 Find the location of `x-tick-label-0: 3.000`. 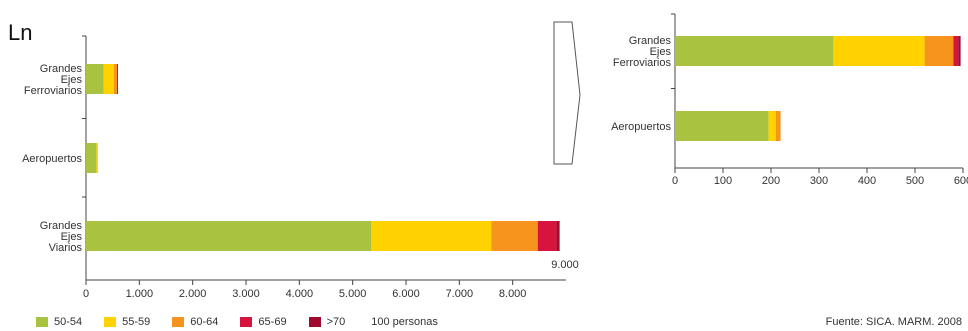

x-tick-label-0: 3.000 is located at coordinates (246, 294).